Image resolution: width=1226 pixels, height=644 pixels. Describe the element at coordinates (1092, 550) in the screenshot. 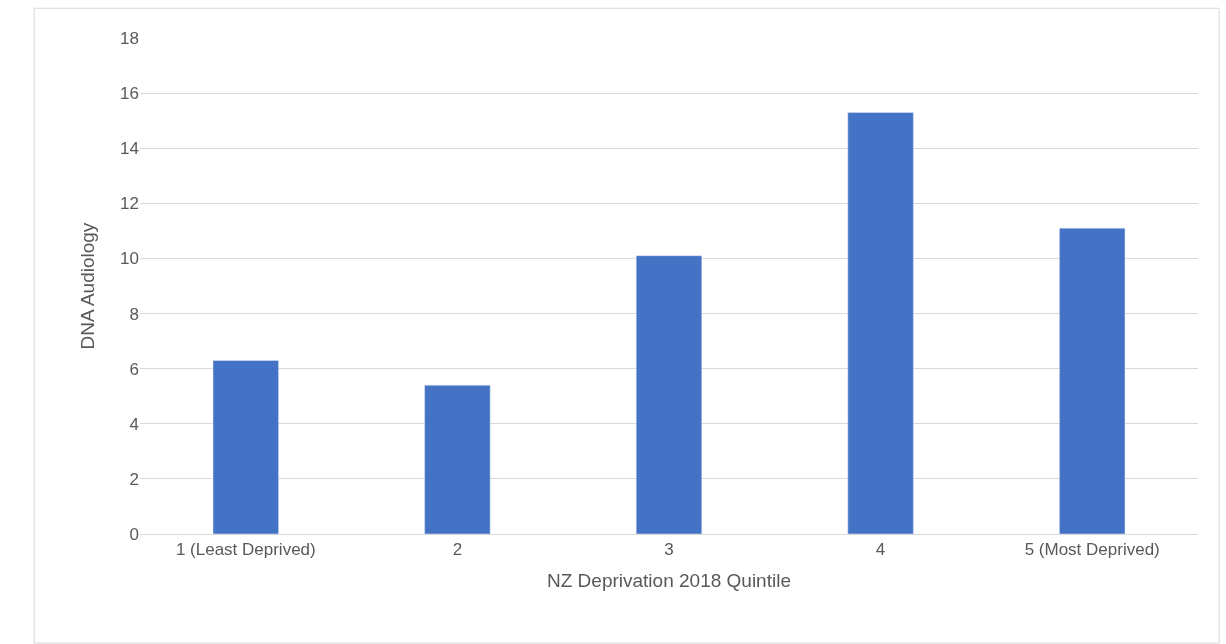

I see `x-tick-label: 5 (Most Deprived)` at that location.